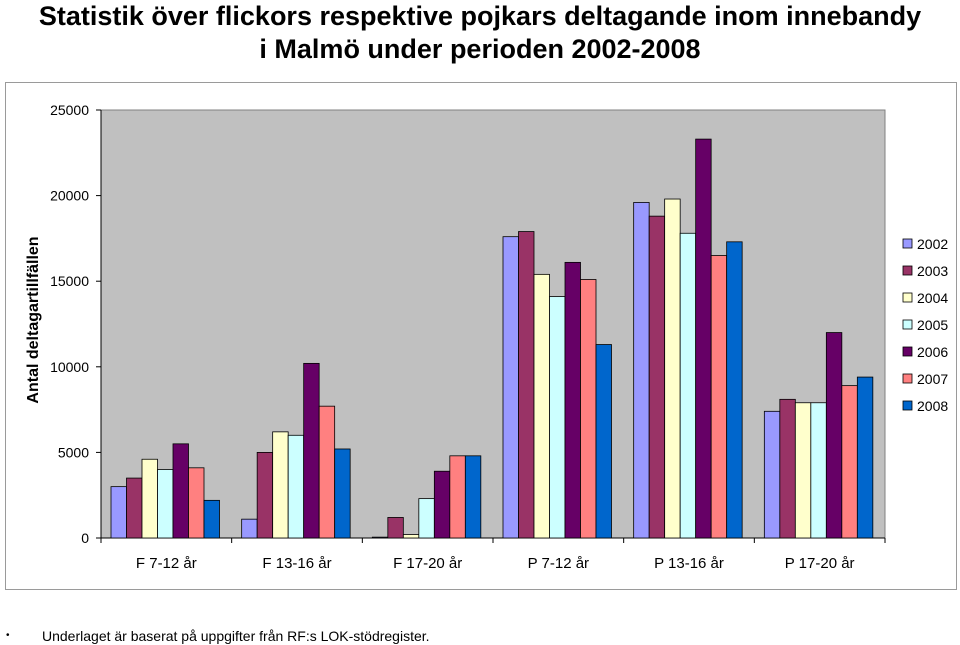  Describe the element at coordinates (932, 298) in the screenshot. I see `legend-label: 2004` at that location.